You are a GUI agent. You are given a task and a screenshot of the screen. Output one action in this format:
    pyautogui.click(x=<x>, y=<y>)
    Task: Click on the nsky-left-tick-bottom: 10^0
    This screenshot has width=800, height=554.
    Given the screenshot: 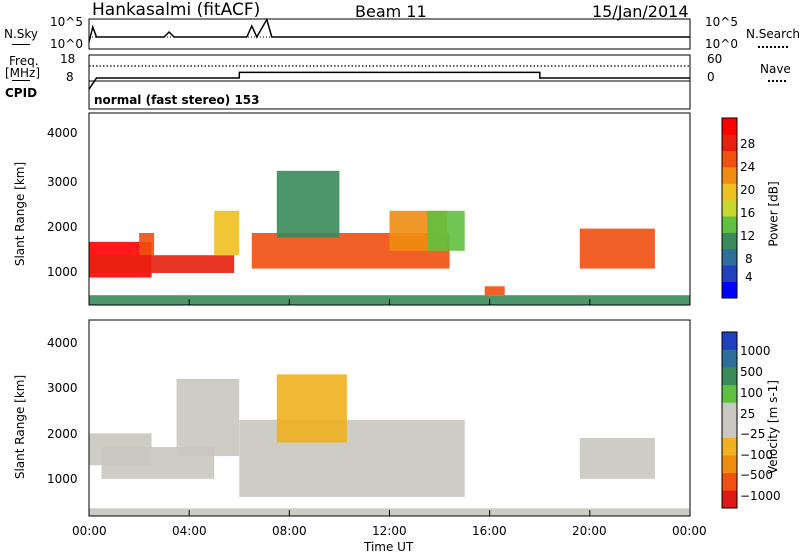 What is the action you would take?
    pyautogui.click(x=66, y=44)
    